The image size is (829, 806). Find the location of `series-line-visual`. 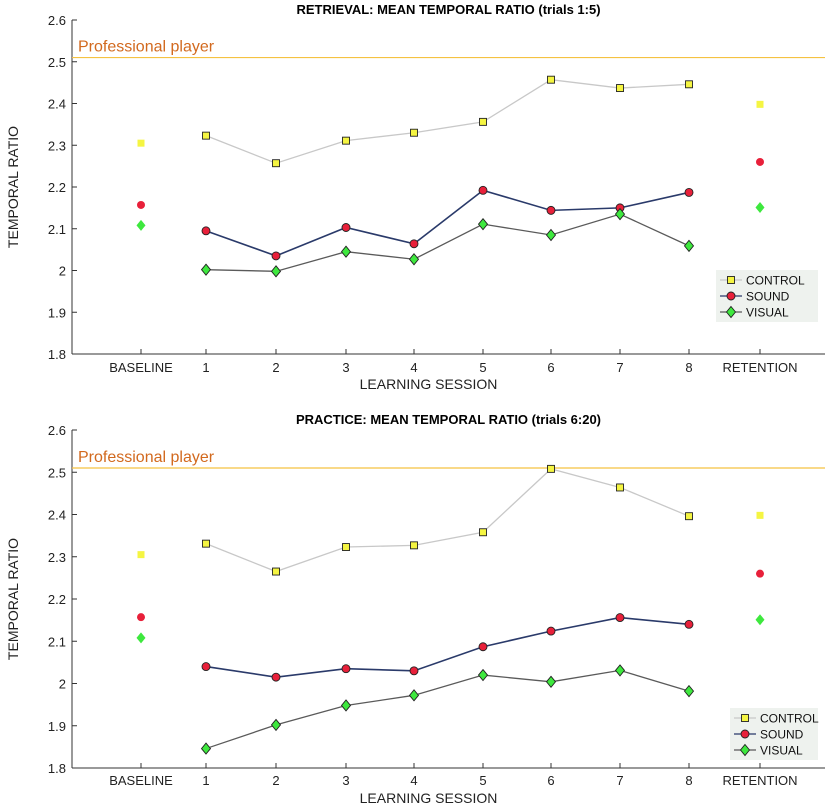

series-line-visual is located at coordinates (447, 709).